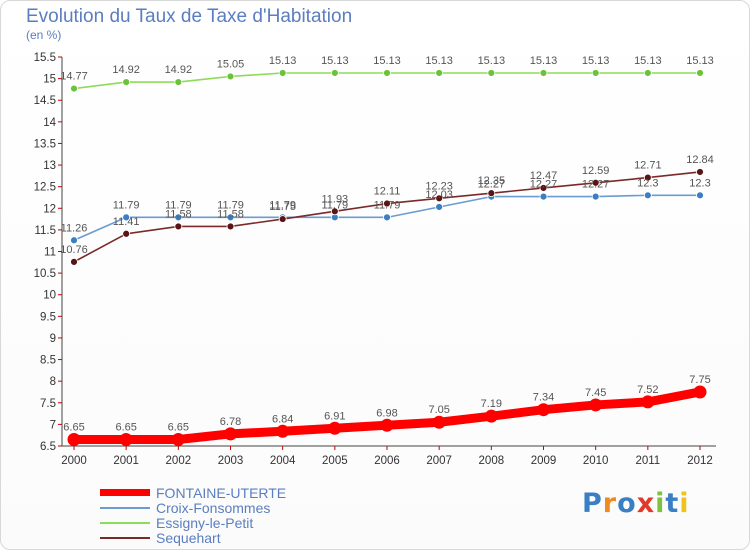 This screenshot has width=750, height=550. What do you see at coordinates (700, 461) in the screenshot?
I see `x-tick-label: 2012` at bounding box center [700, 461].